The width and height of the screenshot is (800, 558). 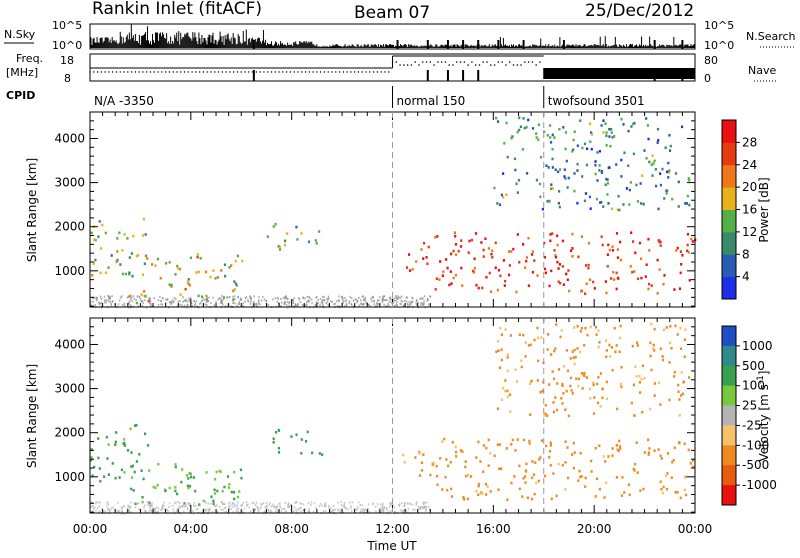 What do you see at coordinates (493, 529) in the screenshot?
I see `x-tick-label: 16:00` at bounding box center [493, 529].